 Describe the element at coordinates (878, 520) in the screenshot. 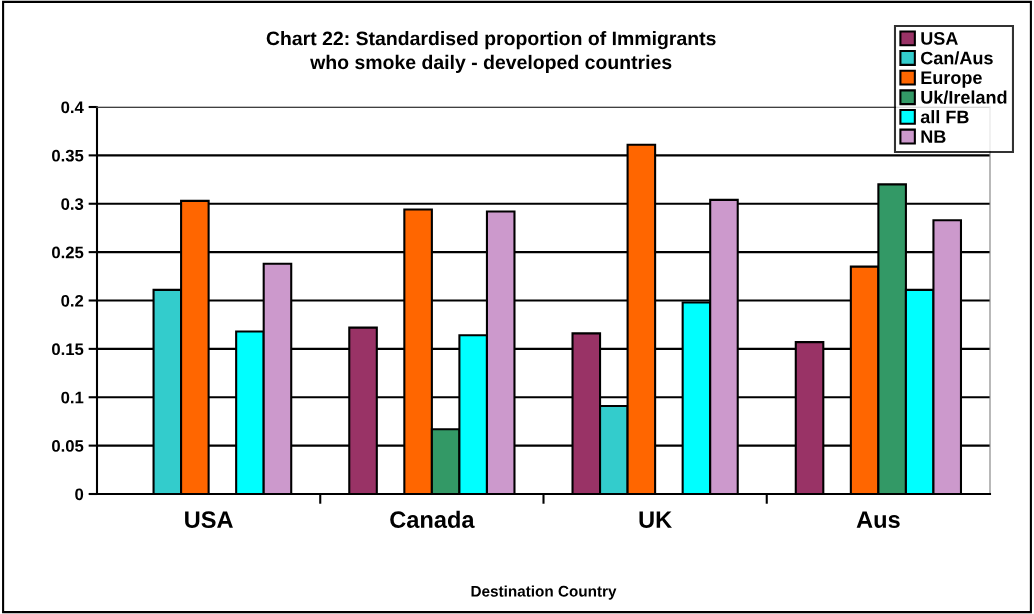

I see `x-tick-label: Aus` at that location.